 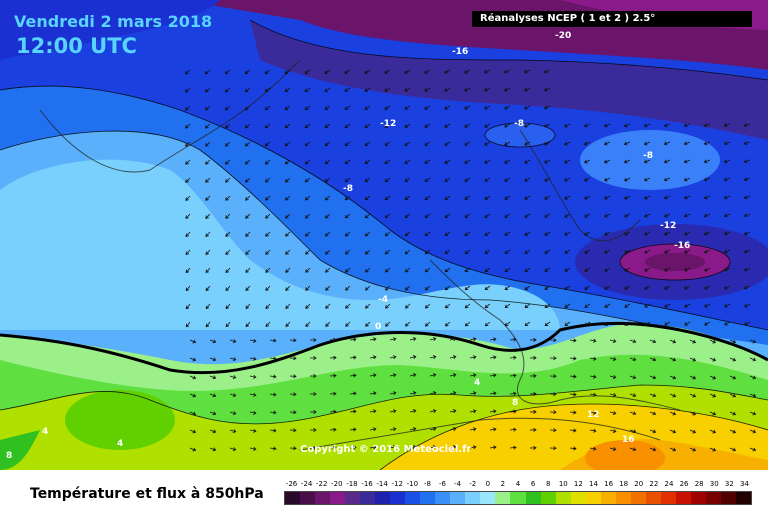 What do you see at coordinates (383, 300) in the screenshot?
I see `contour-label: -4` at bounding box center [383, 300].